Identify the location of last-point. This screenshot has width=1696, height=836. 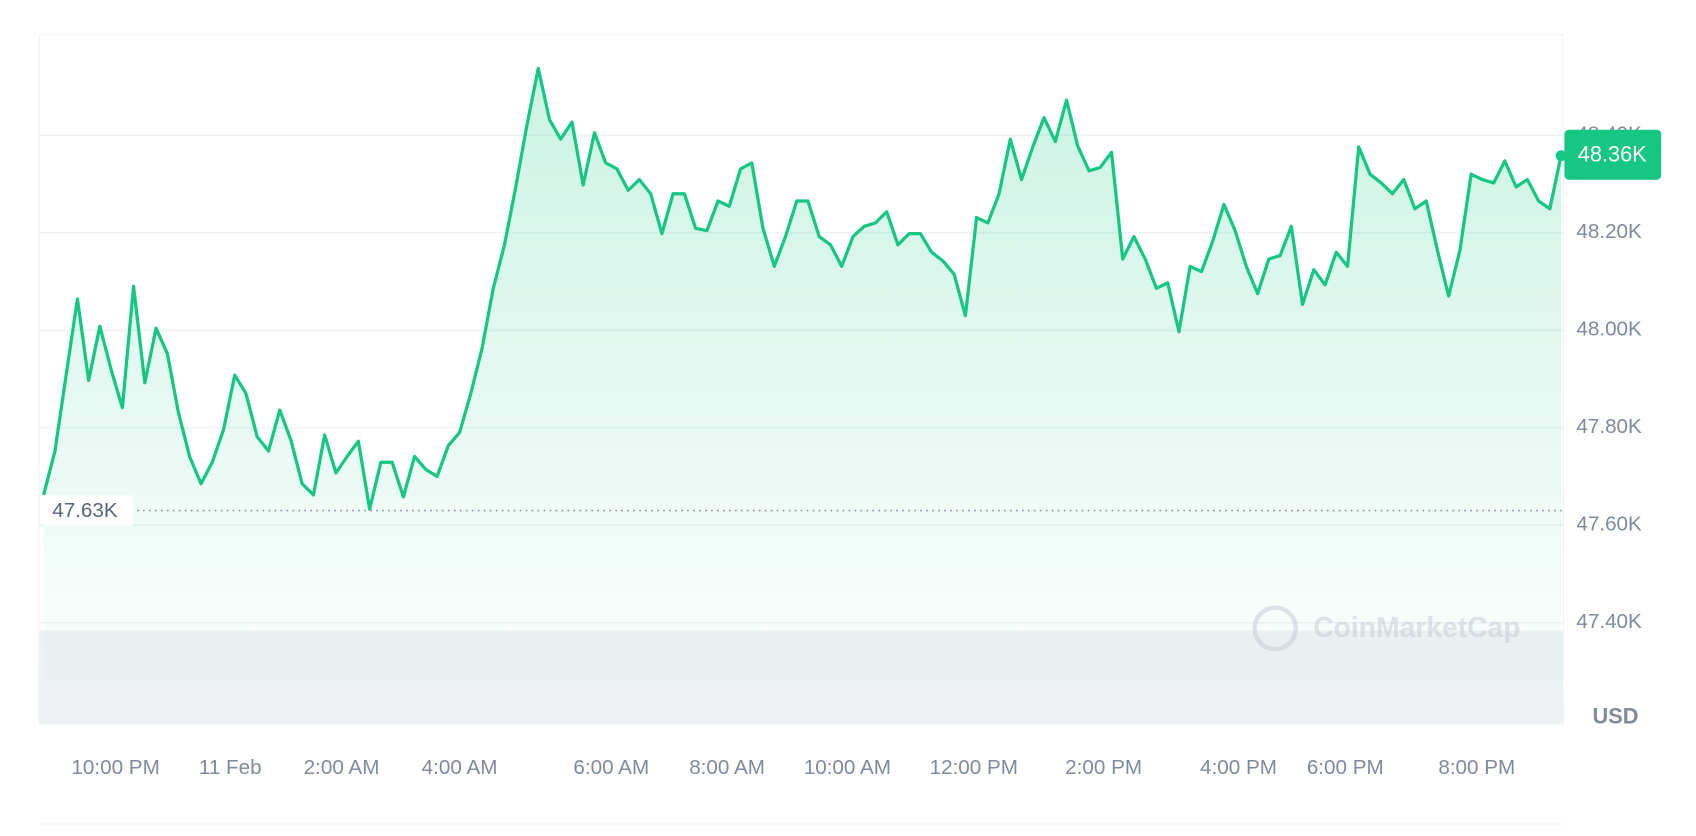
(1561, 156).